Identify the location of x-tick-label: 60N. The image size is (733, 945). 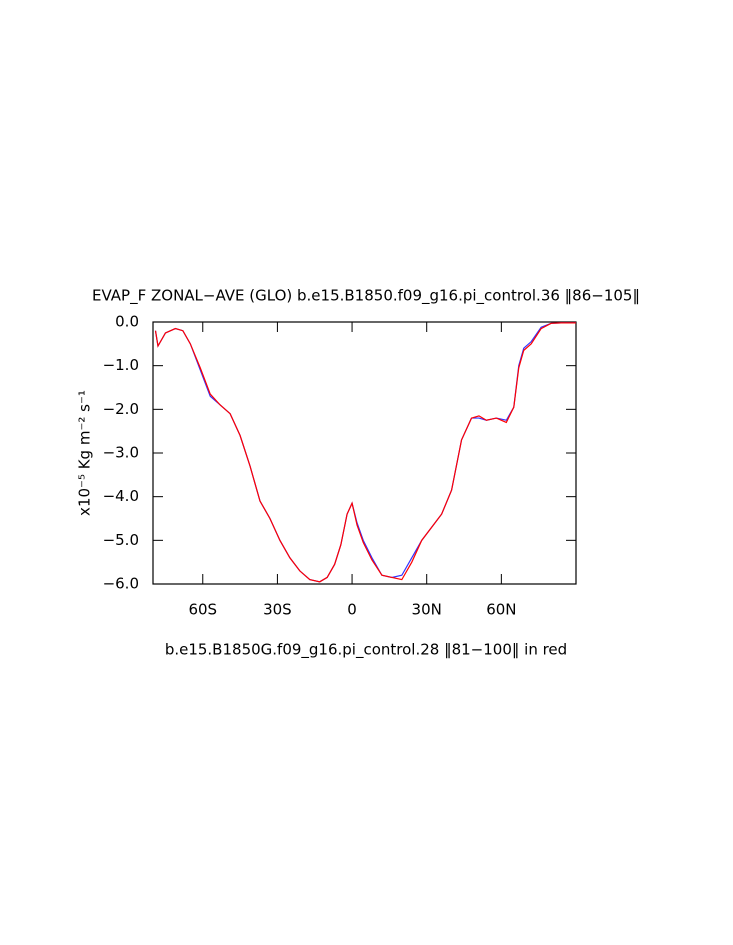
(501, 610).